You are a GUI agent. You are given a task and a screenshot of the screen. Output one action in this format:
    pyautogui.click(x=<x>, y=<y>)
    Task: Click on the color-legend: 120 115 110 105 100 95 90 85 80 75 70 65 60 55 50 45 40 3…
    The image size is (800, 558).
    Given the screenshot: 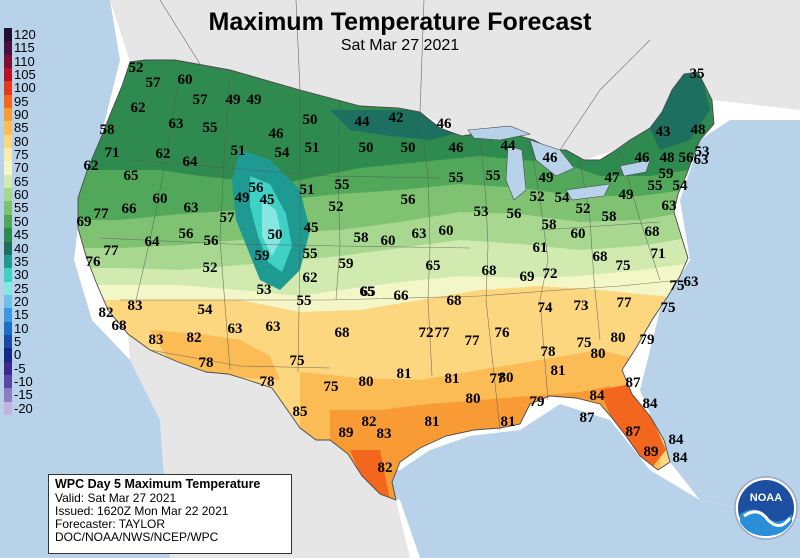 What is the action you would take?
    pyautogui.click(x=22, y=221)
    